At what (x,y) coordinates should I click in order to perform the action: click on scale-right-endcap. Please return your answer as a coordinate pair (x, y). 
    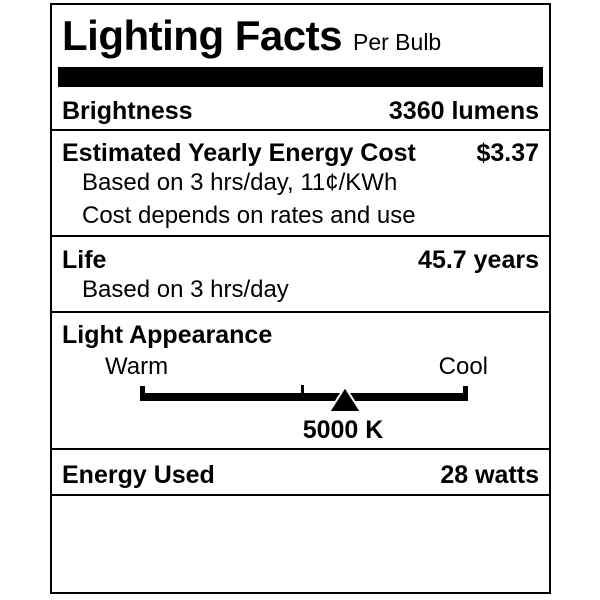
    Looking at the image, I should click on (465, 393).